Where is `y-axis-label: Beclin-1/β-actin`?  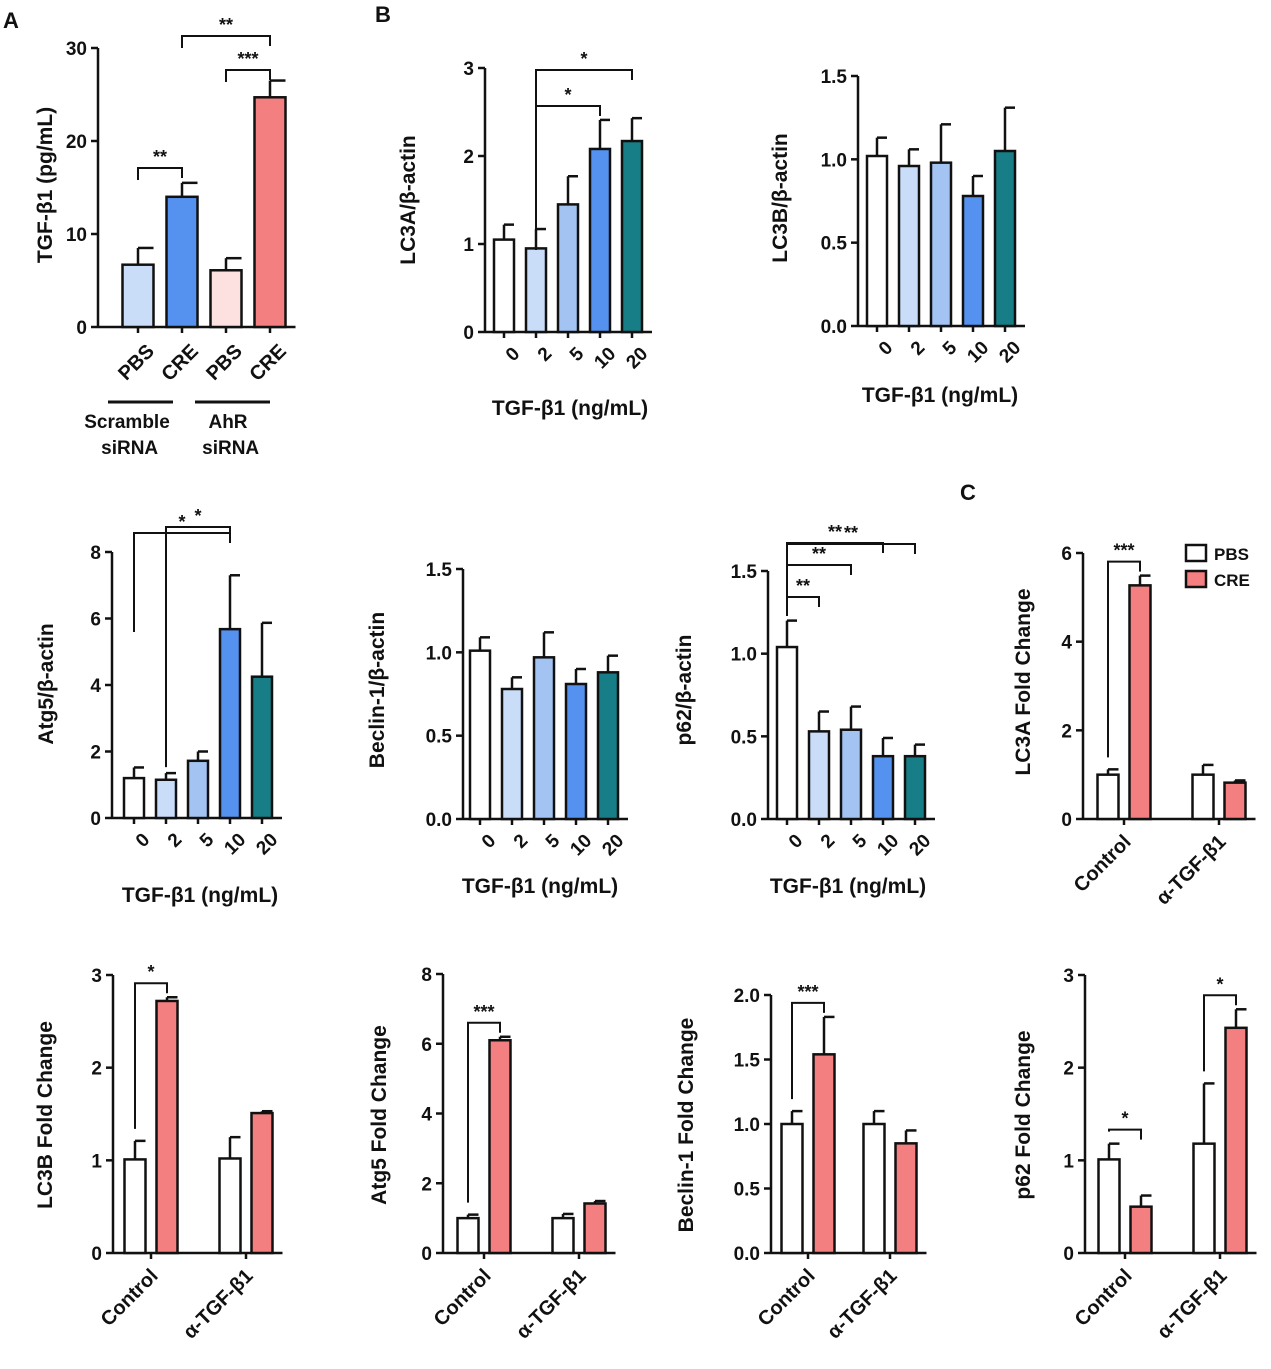
y-axis-label: Beclin-1/β-actin is located at coordinates (377, 690).